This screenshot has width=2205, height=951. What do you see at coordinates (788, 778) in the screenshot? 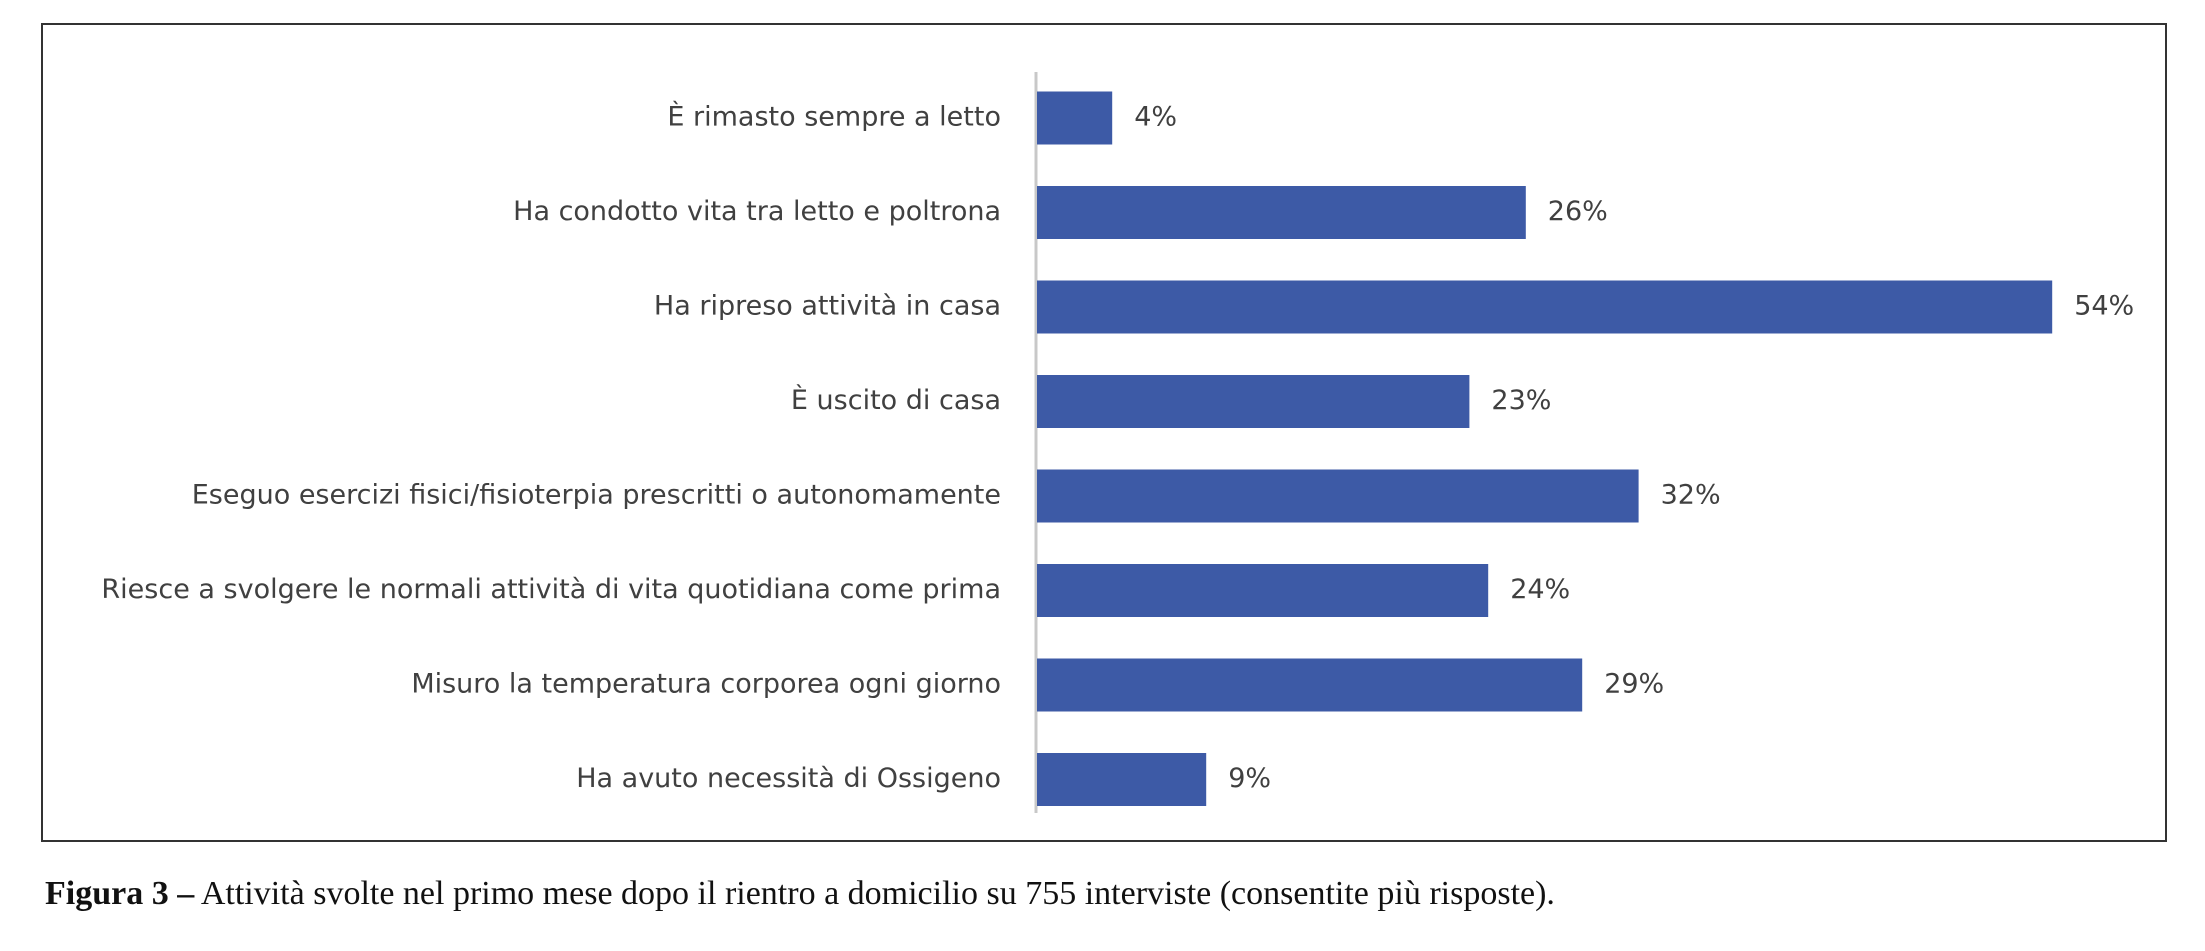
I see `category-label: Ha avuto necessità di Ossigeno` at bounding box center [788, 778].